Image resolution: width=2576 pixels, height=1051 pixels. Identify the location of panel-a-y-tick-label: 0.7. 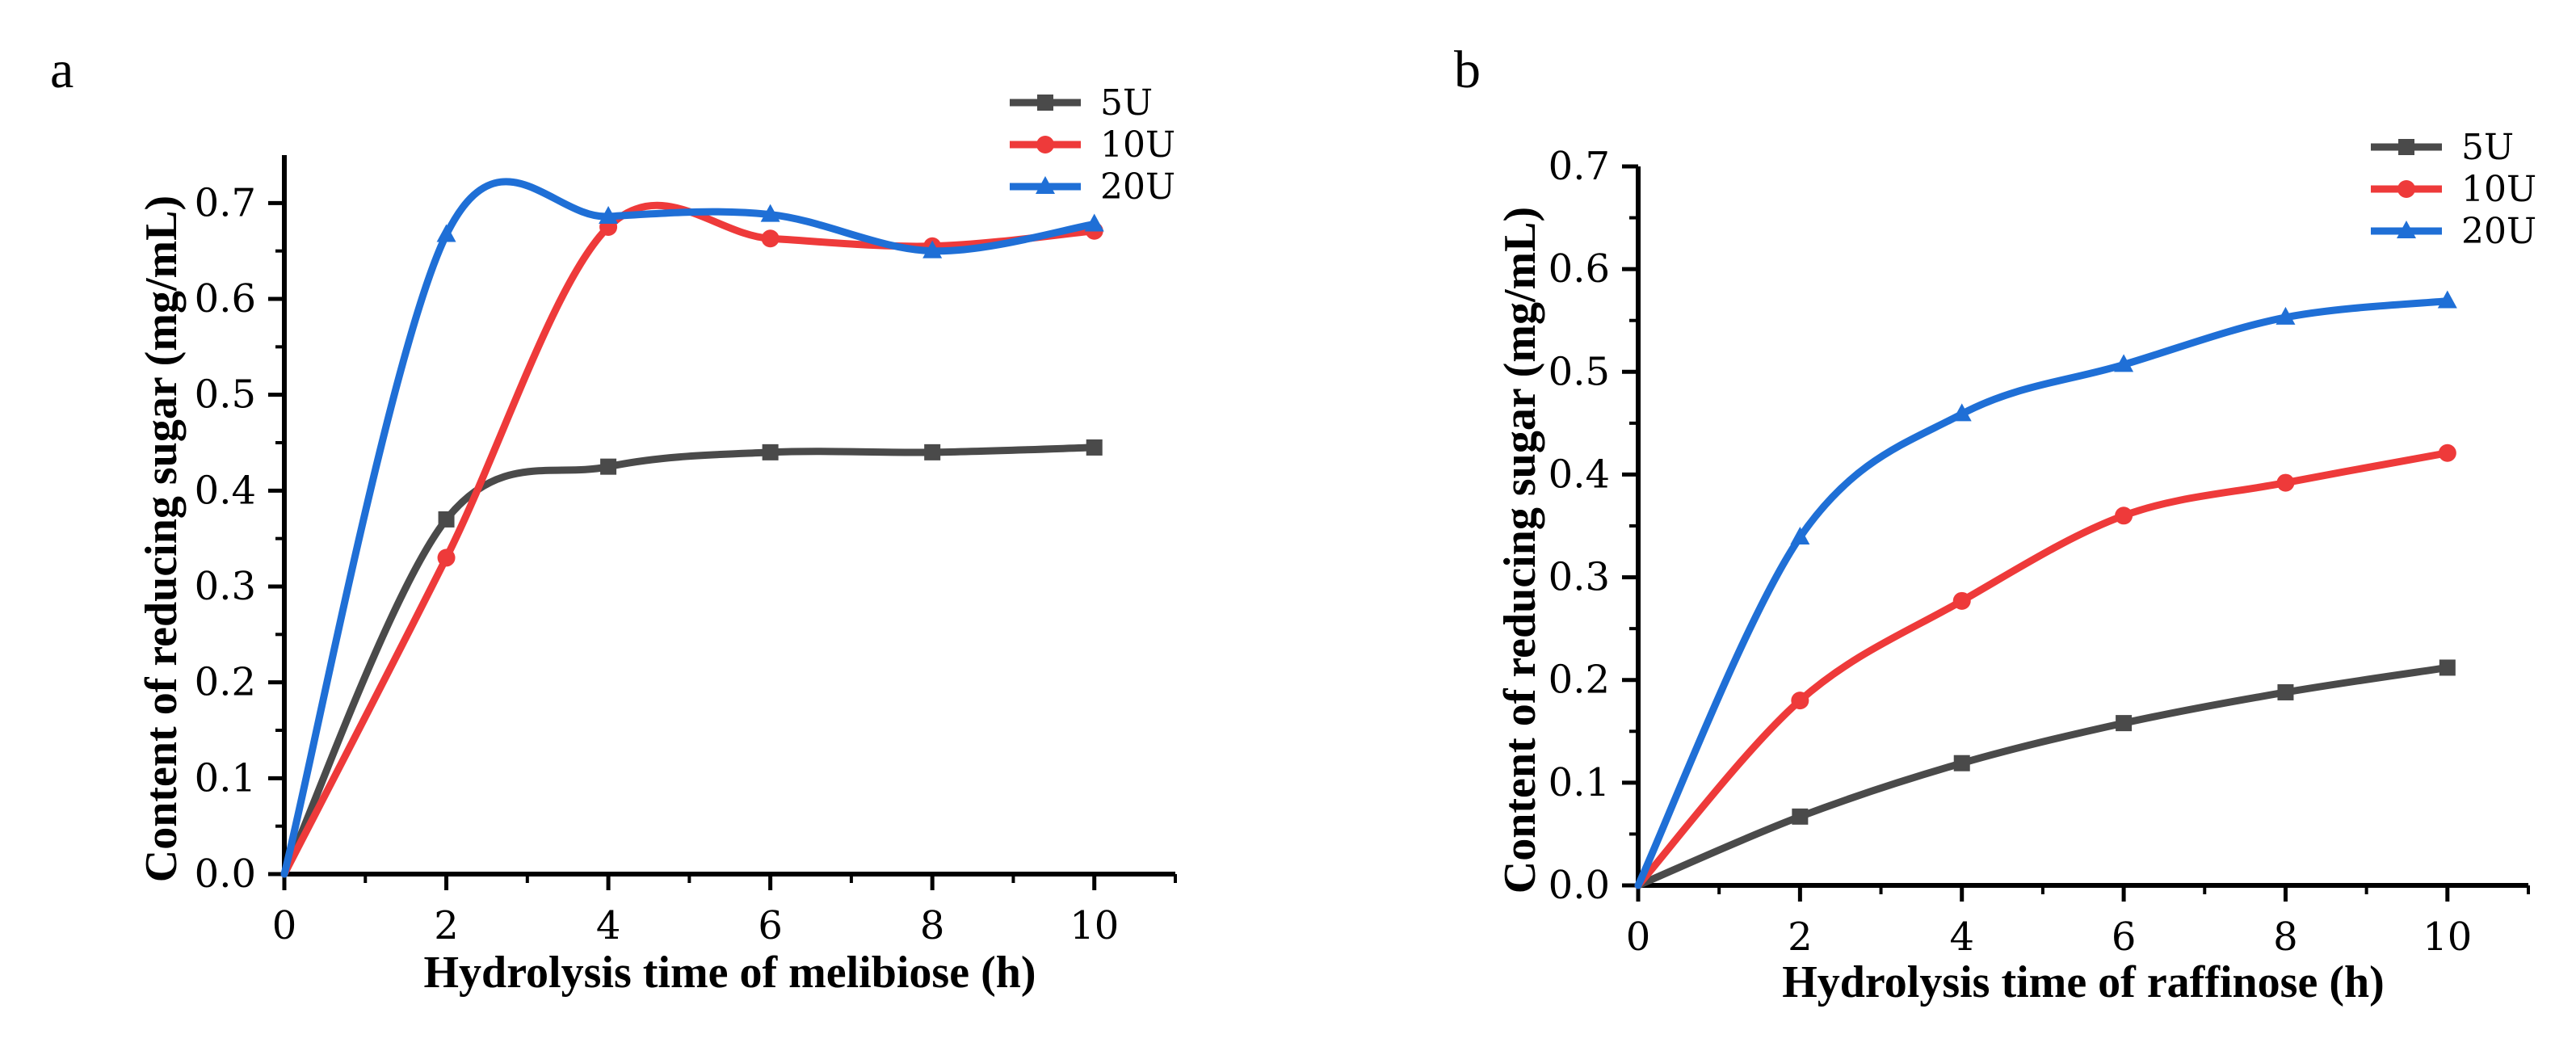
(226, 202).